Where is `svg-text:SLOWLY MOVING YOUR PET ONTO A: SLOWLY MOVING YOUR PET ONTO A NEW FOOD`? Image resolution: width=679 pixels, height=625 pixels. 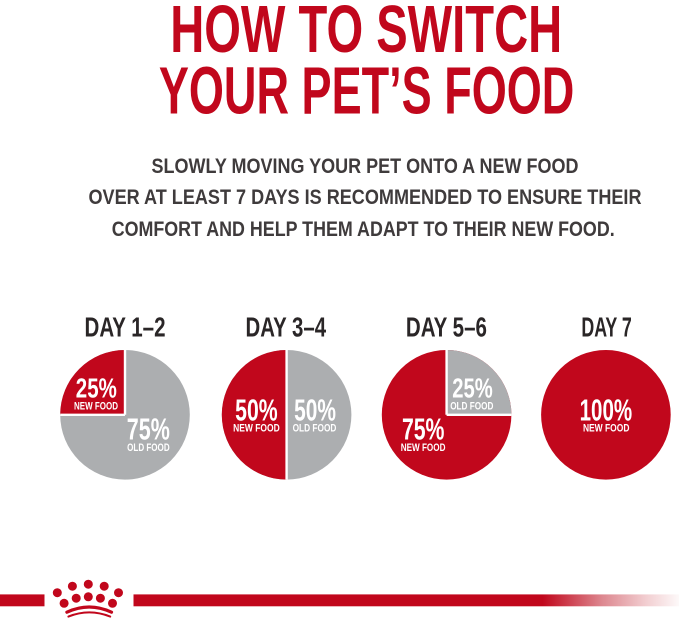
svg-text:SLOWLY MOVING YOUR PET ONTO A: SLOWLY MOVING YOUR PET ONTO A NEW FOOD is located at coordinates (365, 166).